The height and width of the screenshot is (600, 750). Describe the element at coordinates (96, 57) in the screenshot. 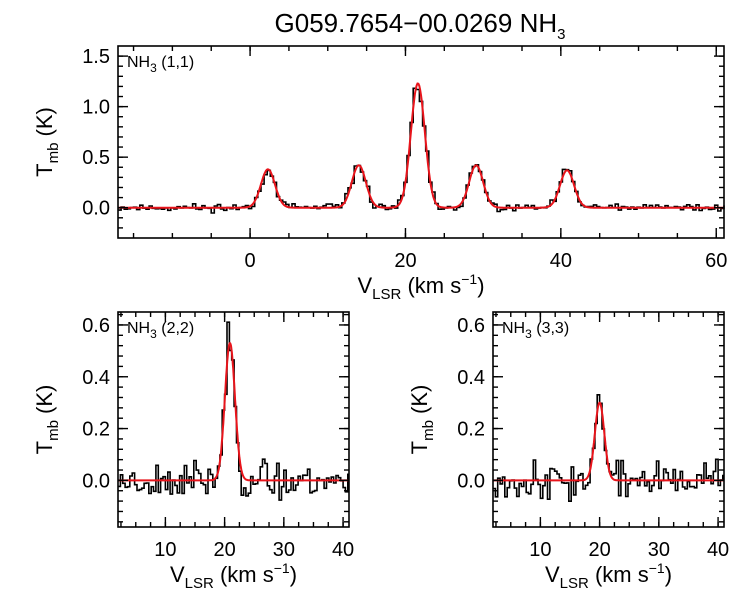

I see `y-tick-label: 1.5` at that location.